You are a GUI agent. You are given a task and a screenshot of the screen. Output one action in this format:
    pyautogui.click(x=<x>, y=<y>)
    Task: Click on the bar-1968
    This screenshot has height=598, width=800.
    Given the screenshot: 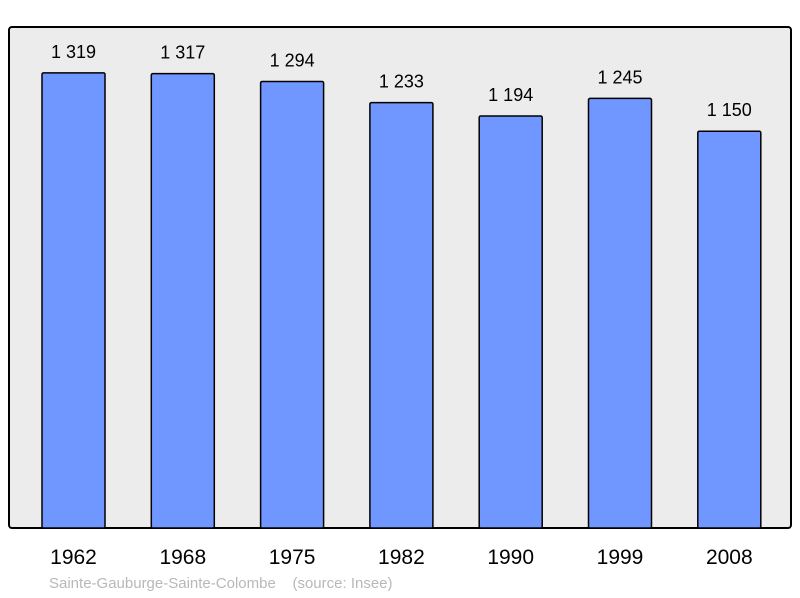 What is the action you would take?
    pyautogui.click(x=183, y=300)
    